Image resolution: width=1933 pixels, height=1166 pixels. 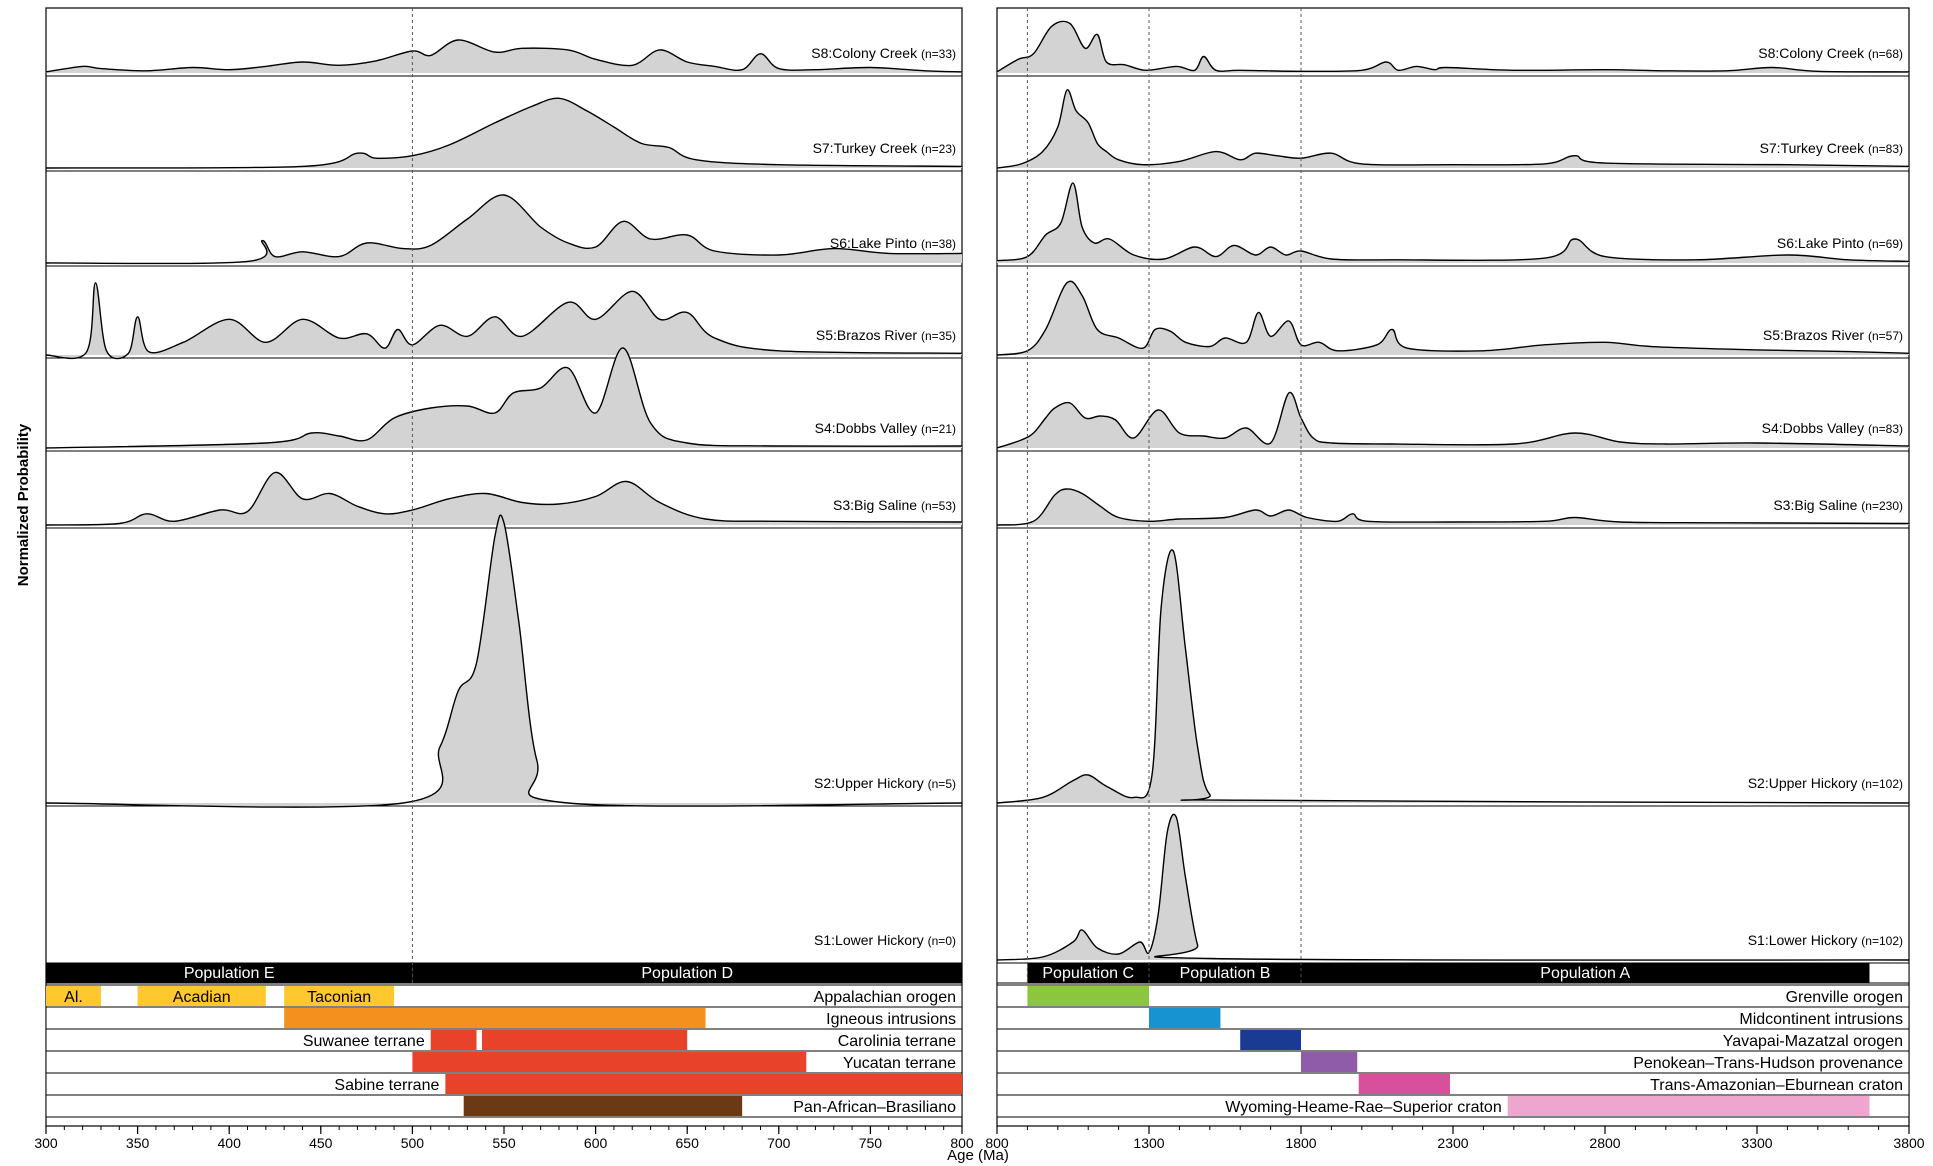 I want to click on series-label: S6:Lake Pinto (n=69), so click(x=1840, y=243).